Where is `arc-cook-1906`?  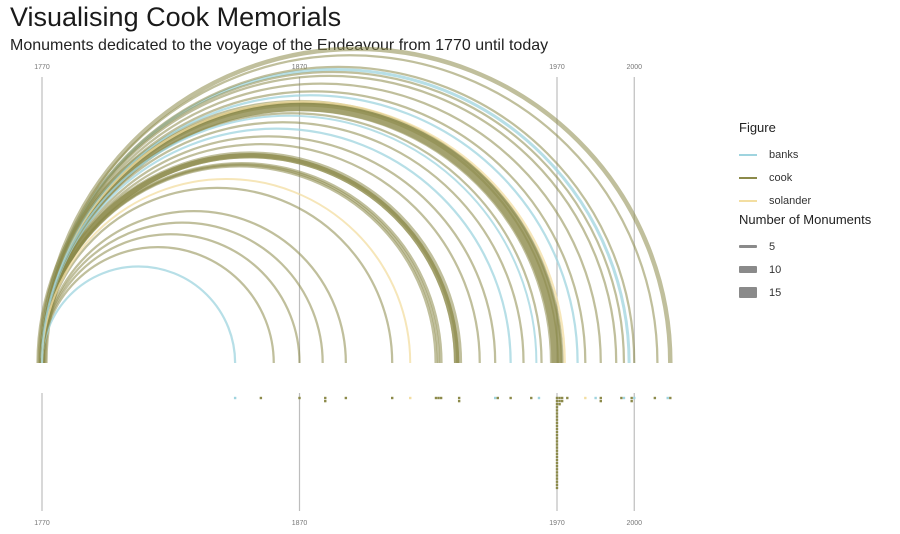 arc-cook-1906 is located at coordinates (217, 275).